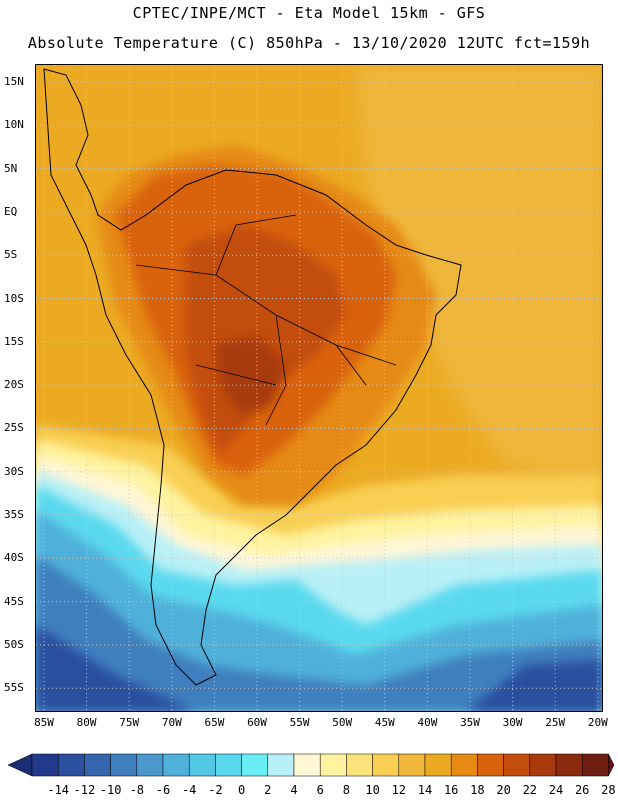 The width and height of the screenshot is (618, 800). What do you see at coordinates (427, 722) in the screenshot?
I see `lon-label: 40W` at bounding box center [427, 722].